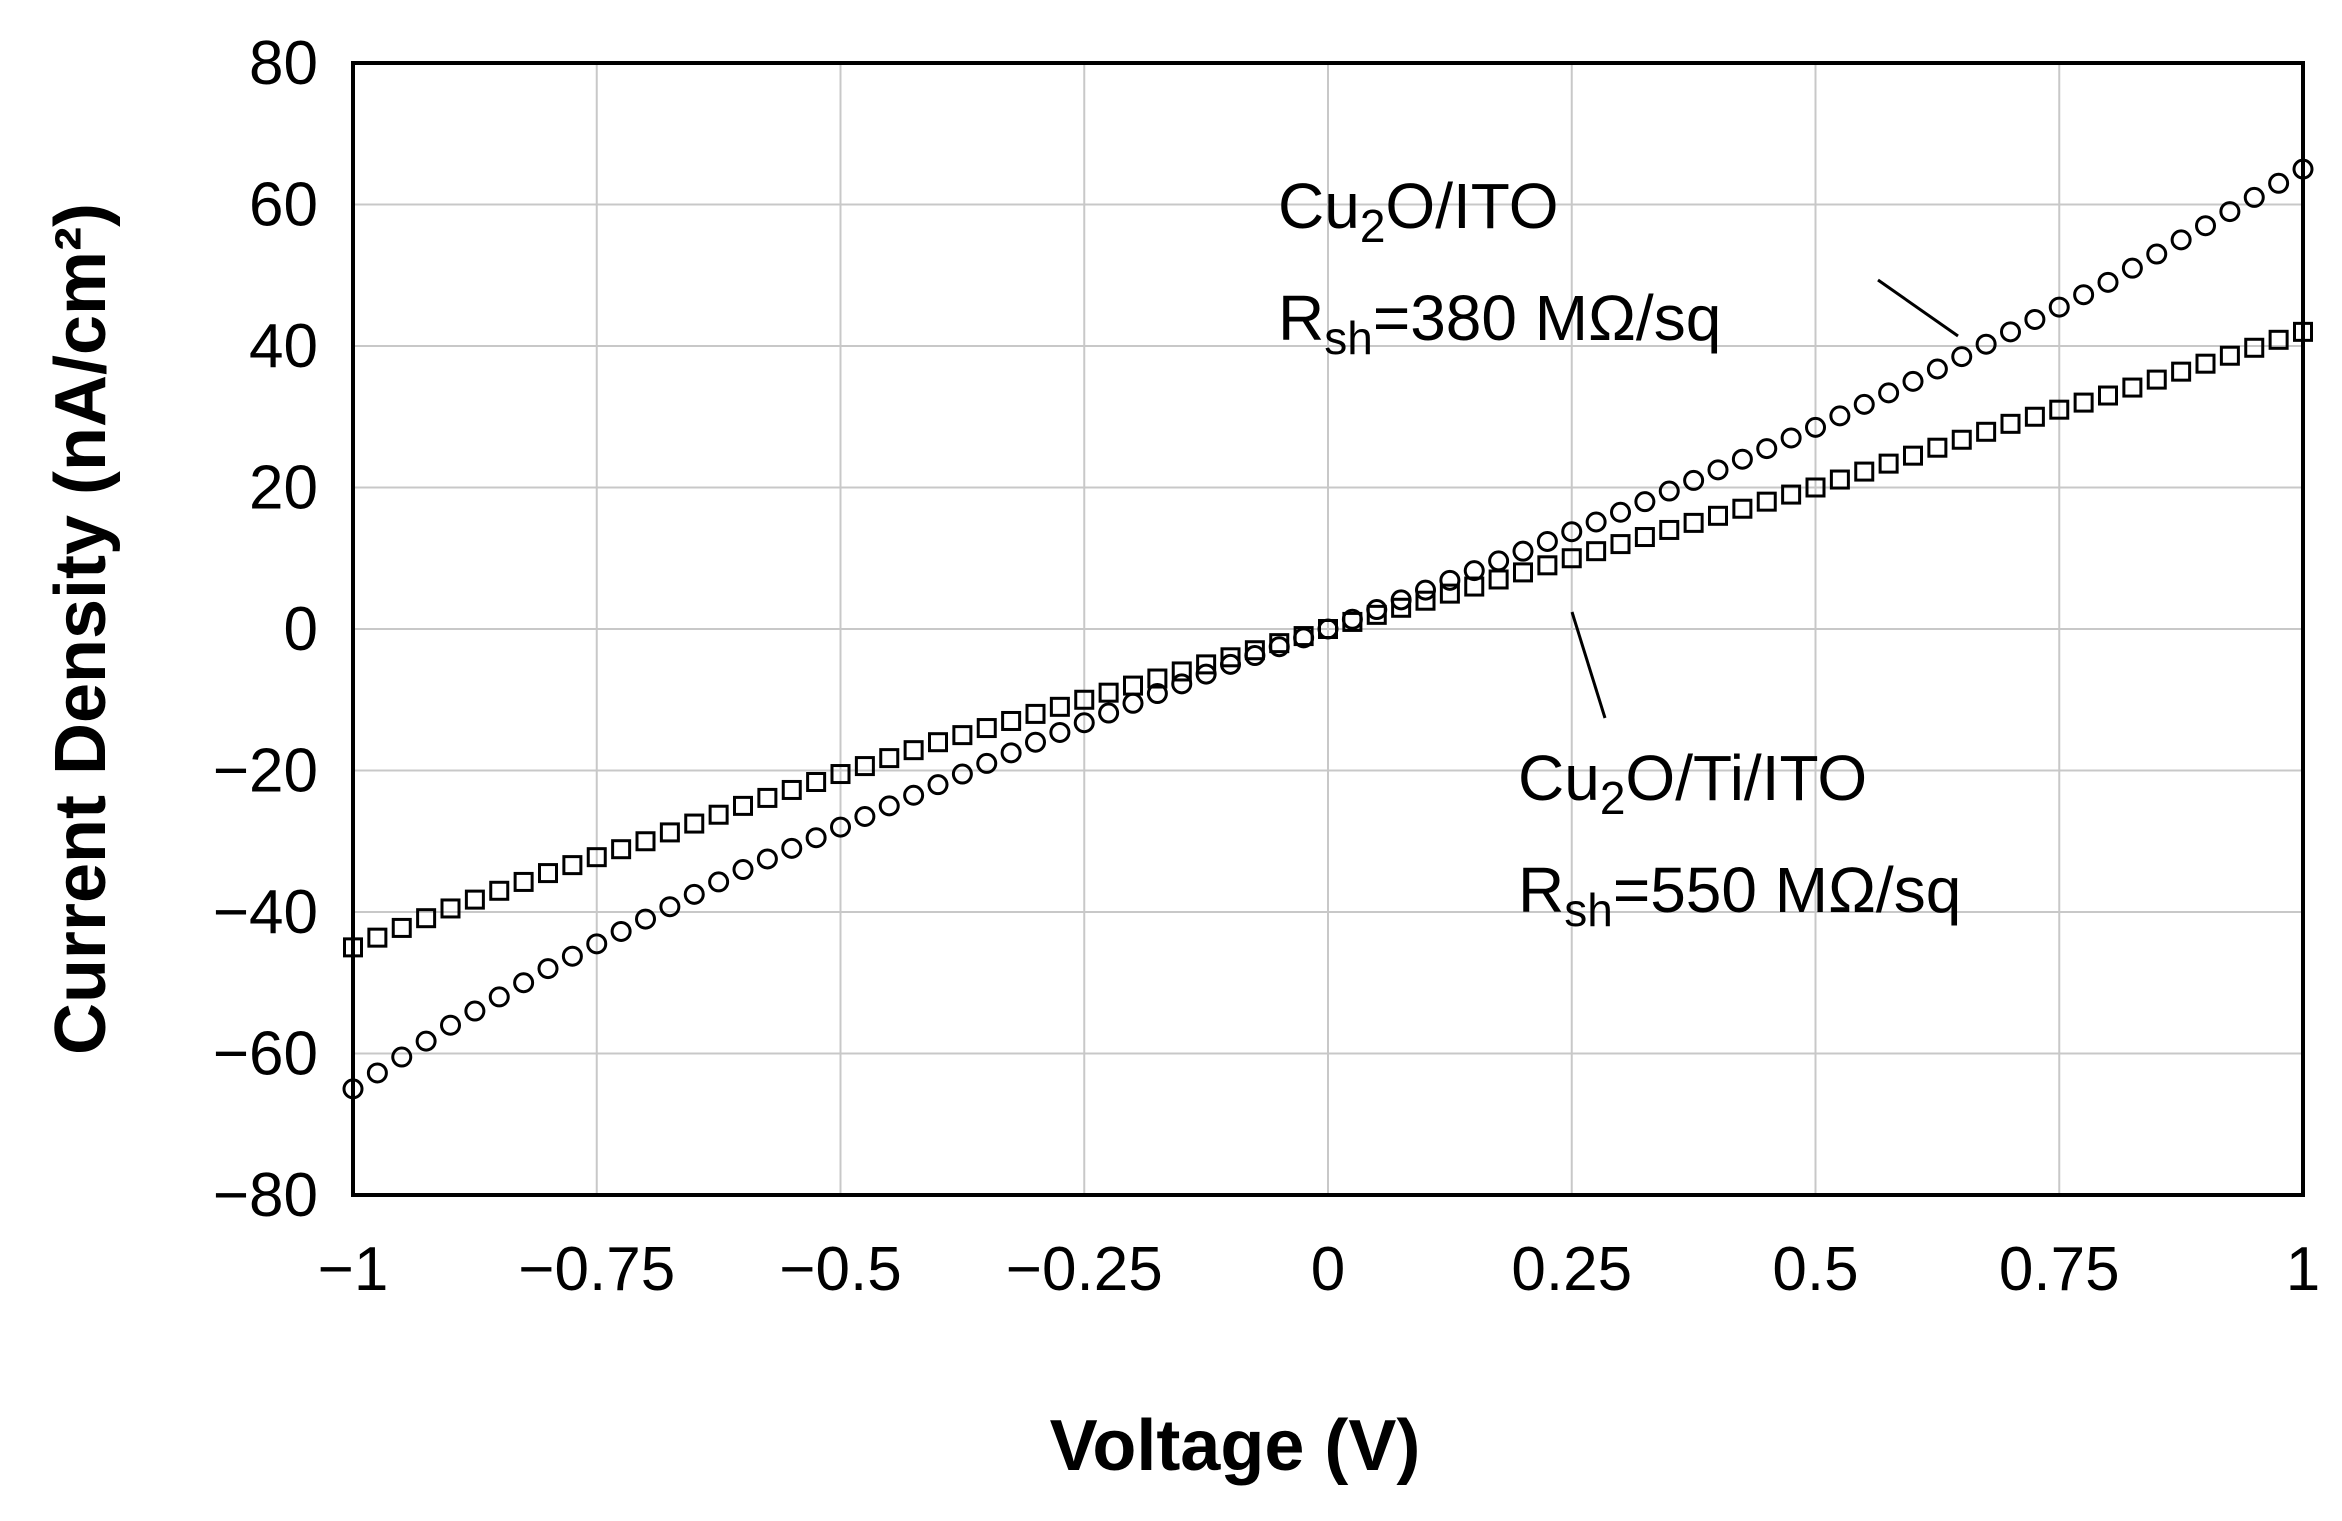 The width and height of the screenshot is (2342, 1521). What do you see at coordinates (1471, 206) in the screenshot?
I see `annotation-1-line1-rest: O/ITO` at bounding box center [1471, 206].